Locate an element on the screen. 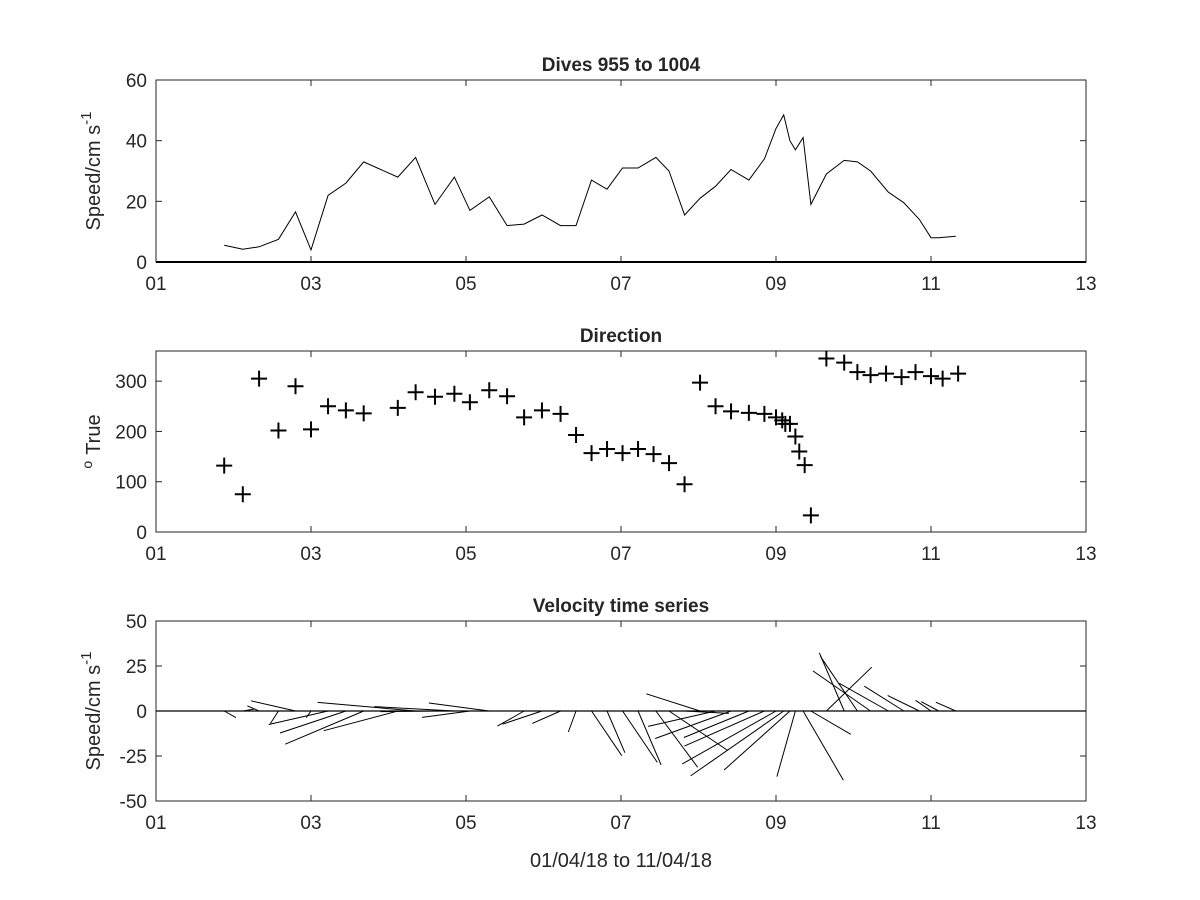  y-axis-label-text: Speed/cm s is located at coordinates (94, 178).